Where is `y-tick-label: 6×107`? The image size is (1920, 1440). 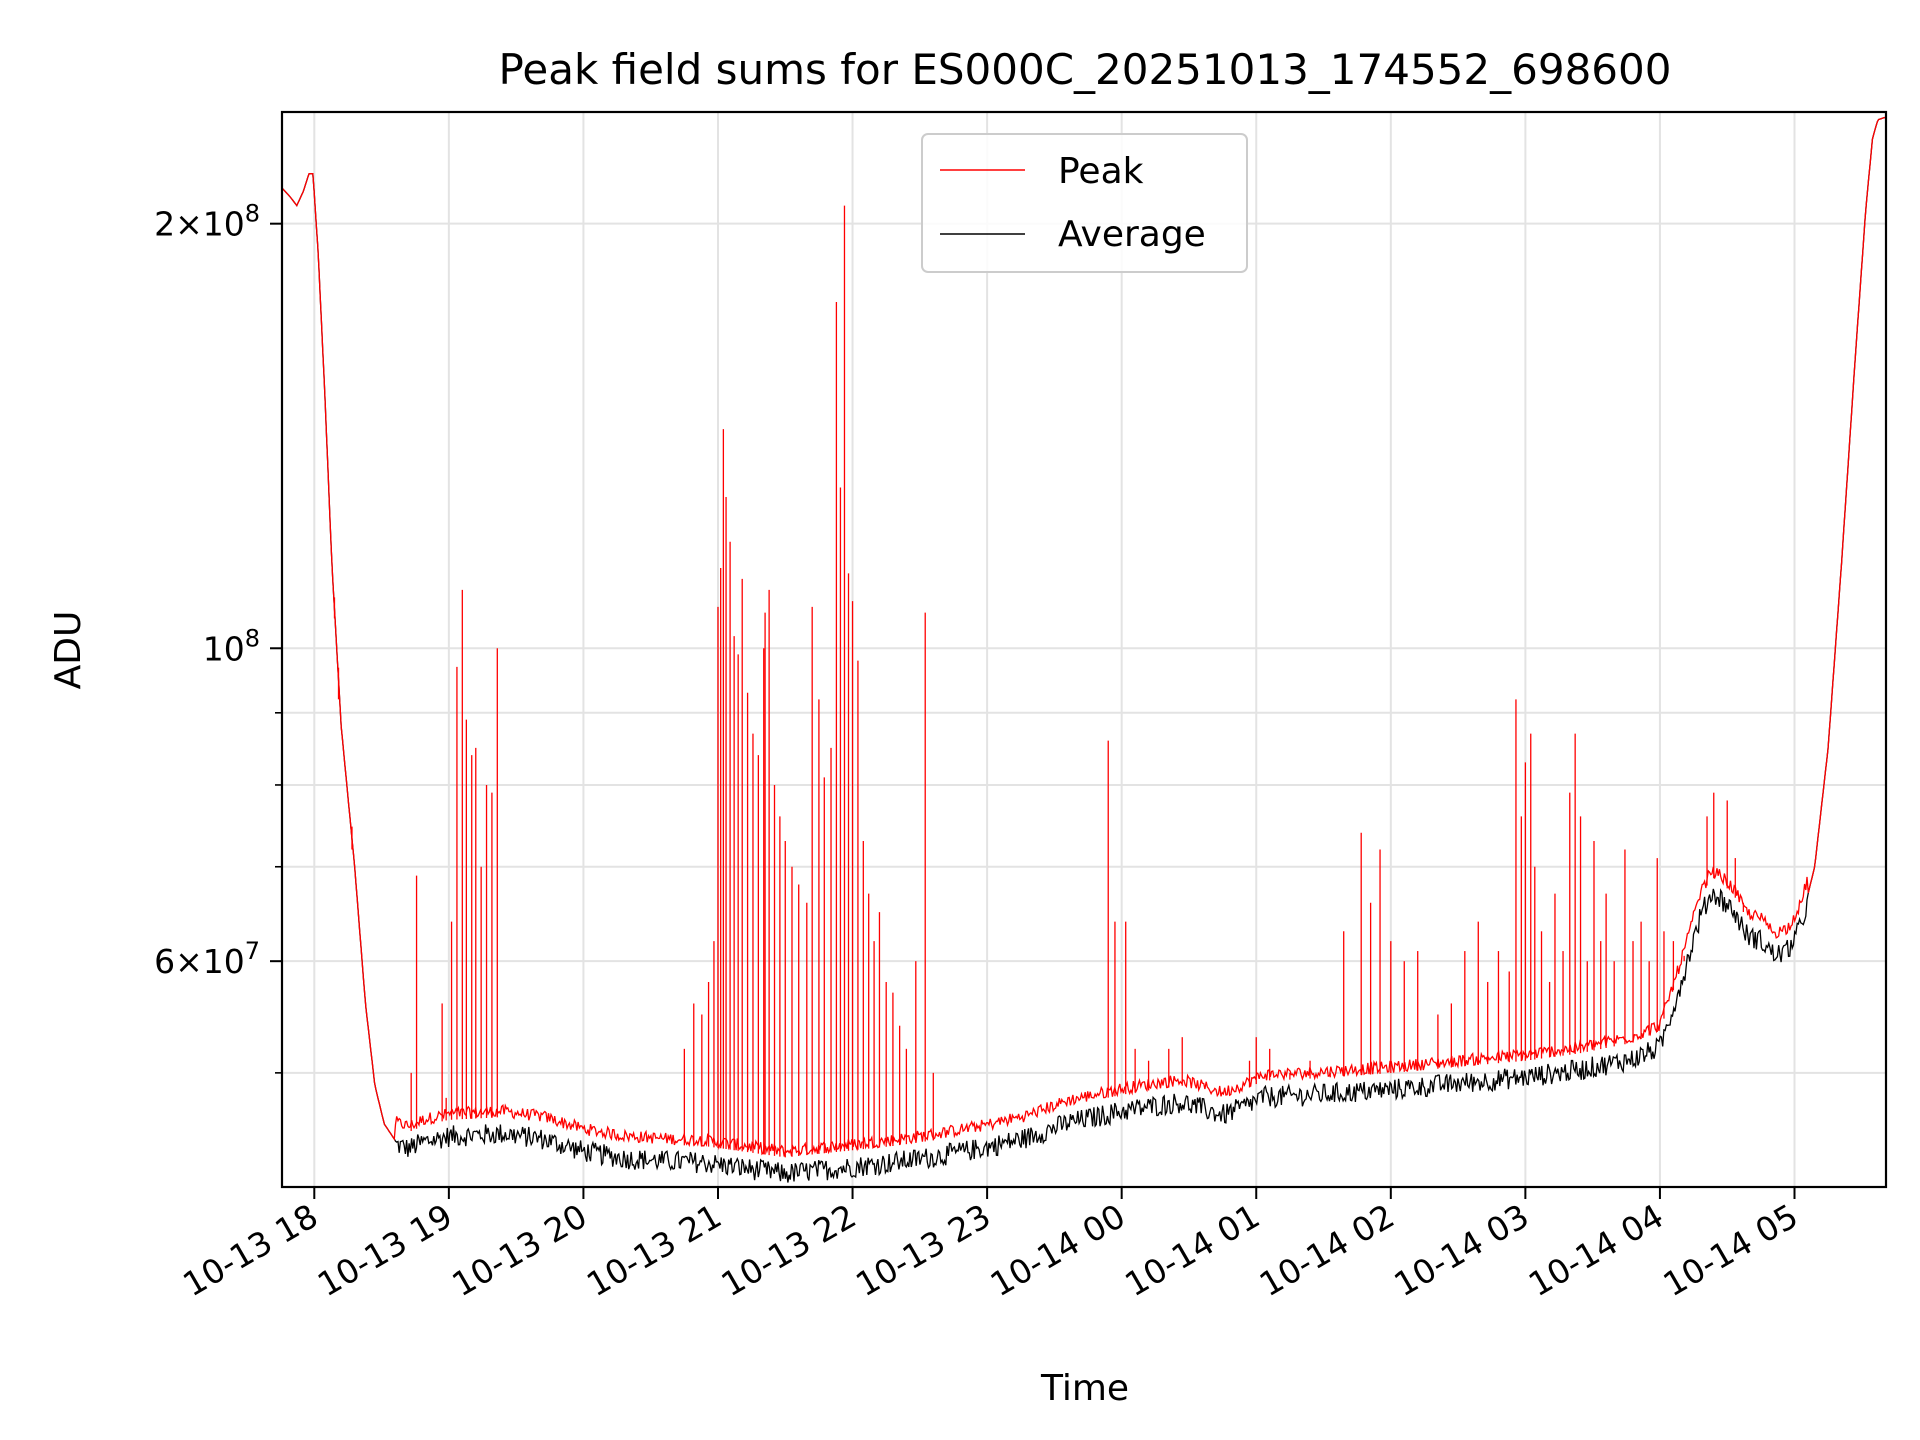
y-tick-label: 6×107 is located at coordinates (207, 959).